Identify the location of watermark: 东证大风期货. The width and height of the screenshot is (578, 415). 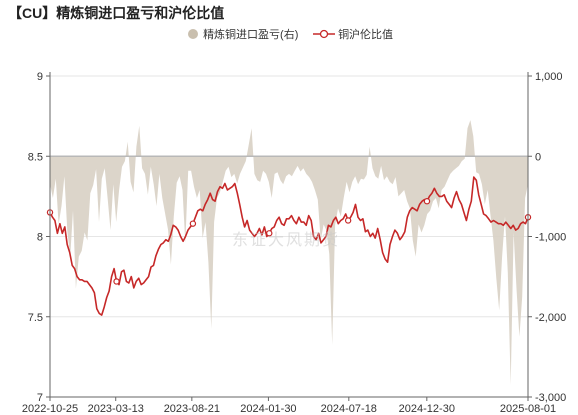
(286, 240).